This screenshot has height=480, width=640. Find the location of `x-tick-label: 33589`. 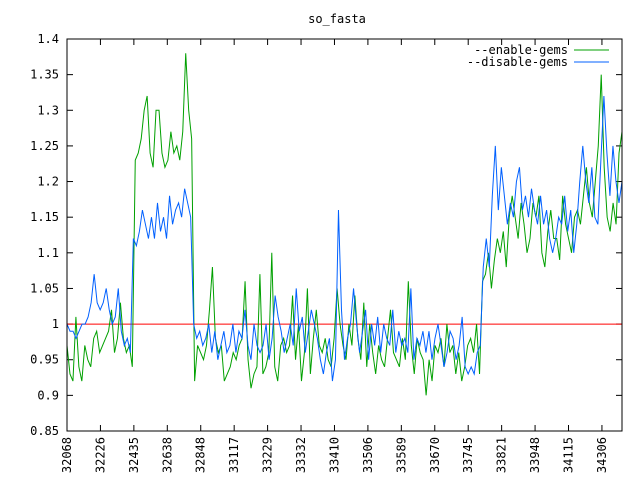

x-tick-label: 33589 is located at coordinates (401, 455).